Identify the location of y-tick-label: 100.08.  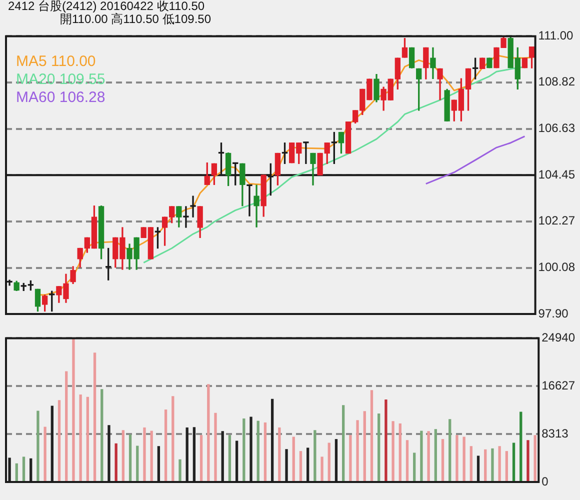
(557, 267).